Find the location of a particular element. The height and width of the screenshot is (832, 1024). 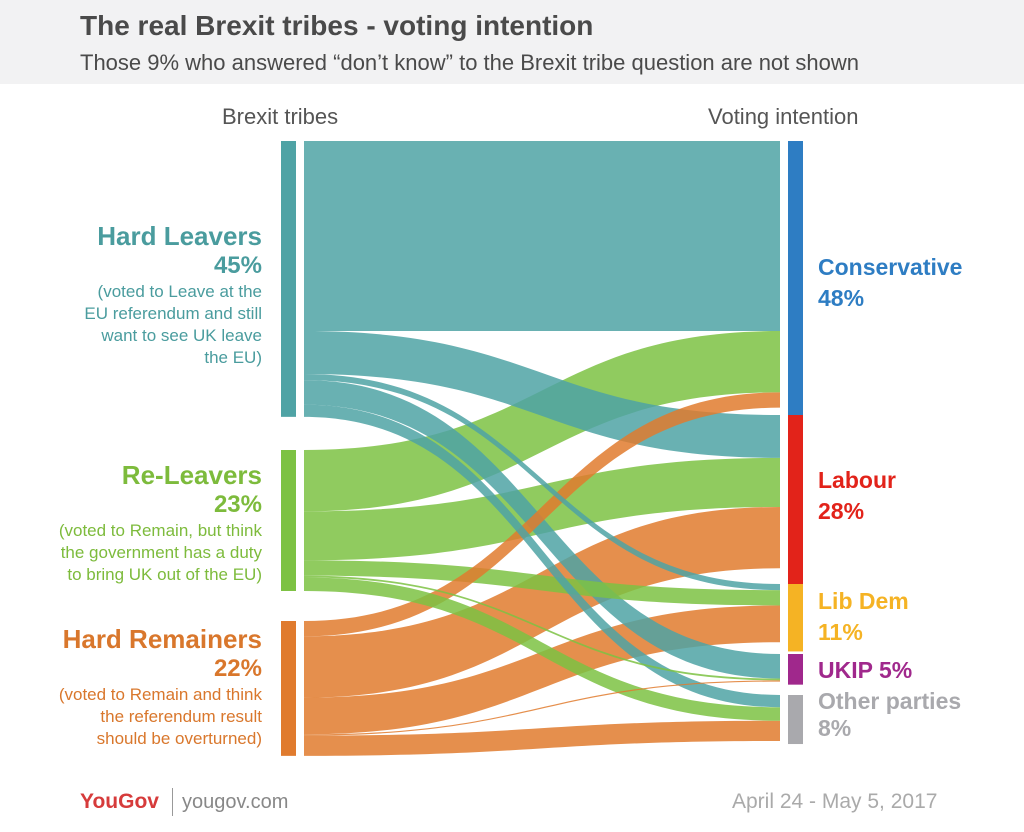

footer-url: yougov.com is located at coordinates (235, 802).